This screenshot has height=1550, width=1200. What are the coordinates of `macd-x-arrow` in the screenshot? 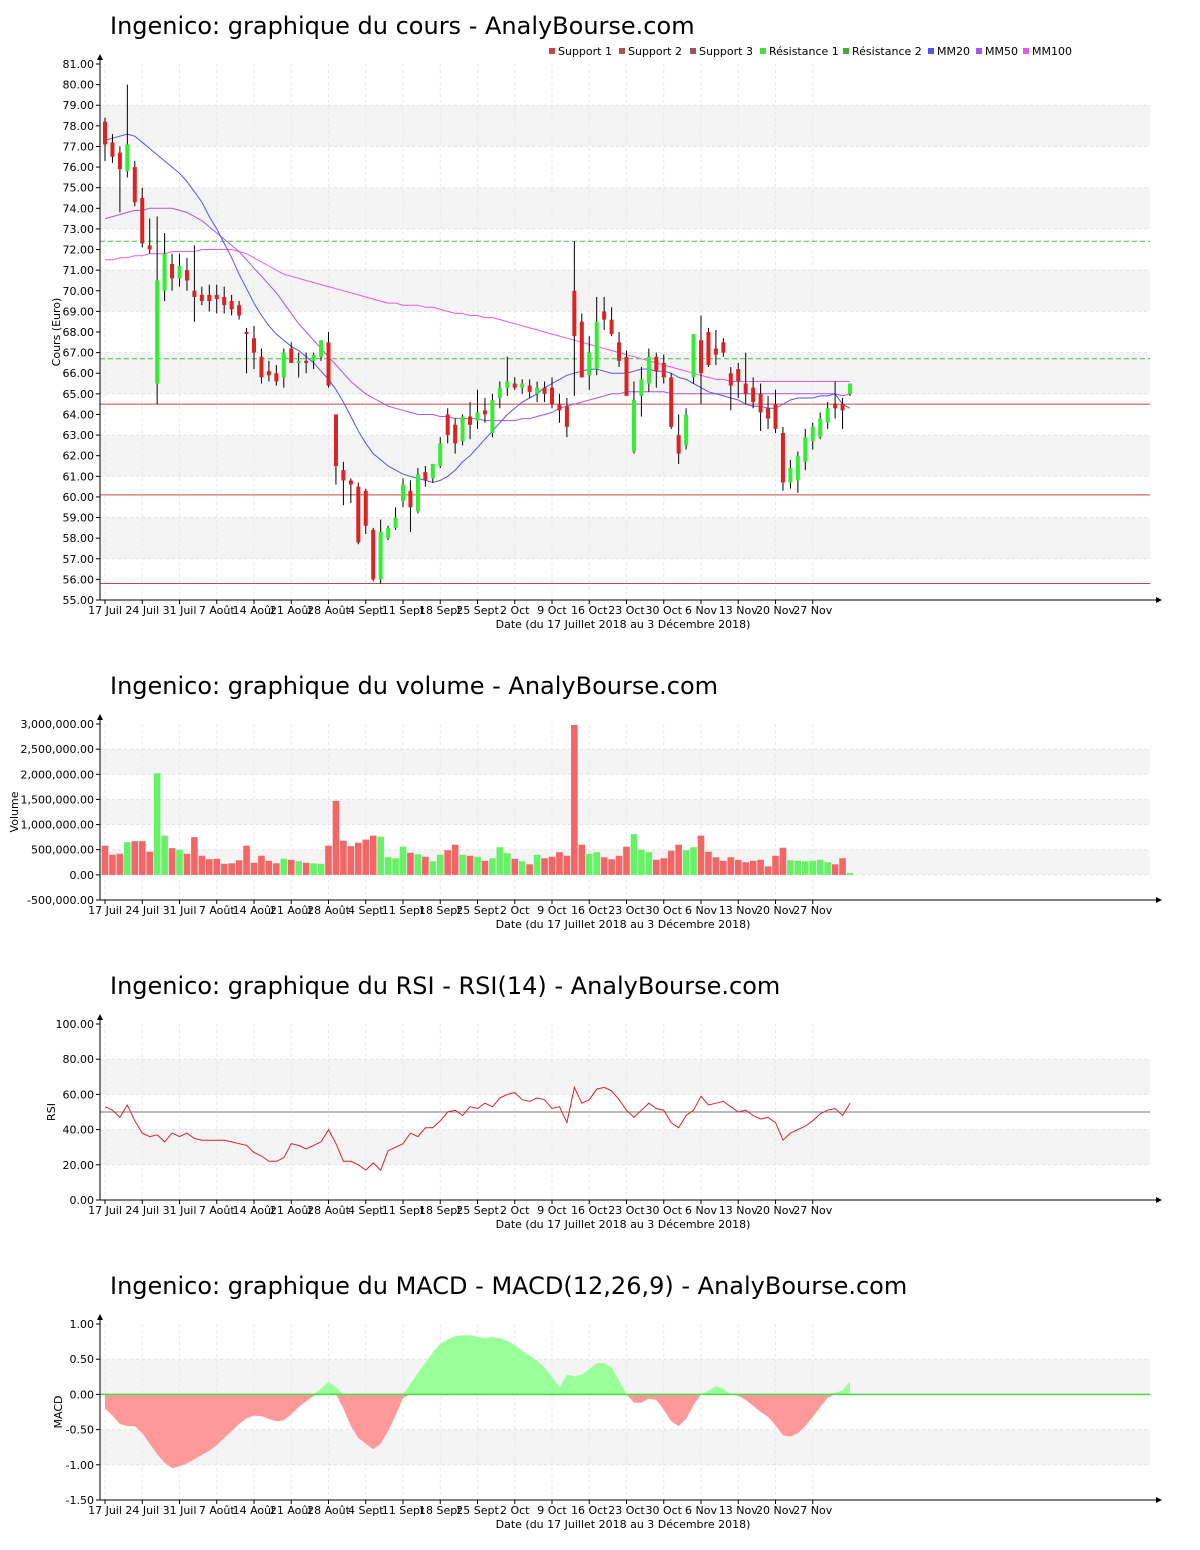 It's located at (1159, 1500).